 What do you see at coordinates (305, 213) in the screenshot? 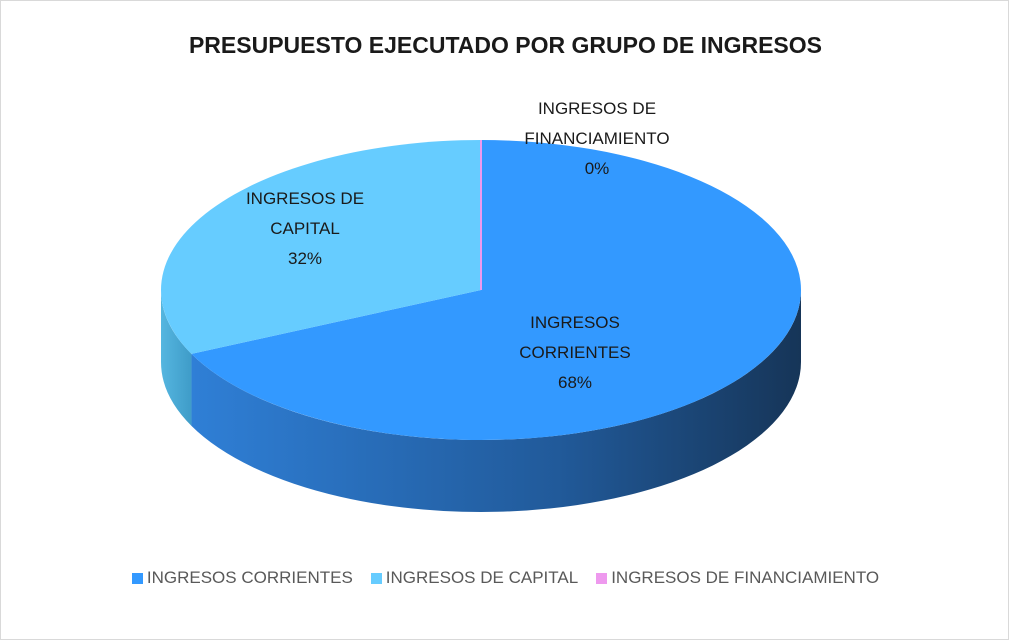
I see `data-label-category: INGRESOS DE CAPITAL` at bounding box center [305, 213].